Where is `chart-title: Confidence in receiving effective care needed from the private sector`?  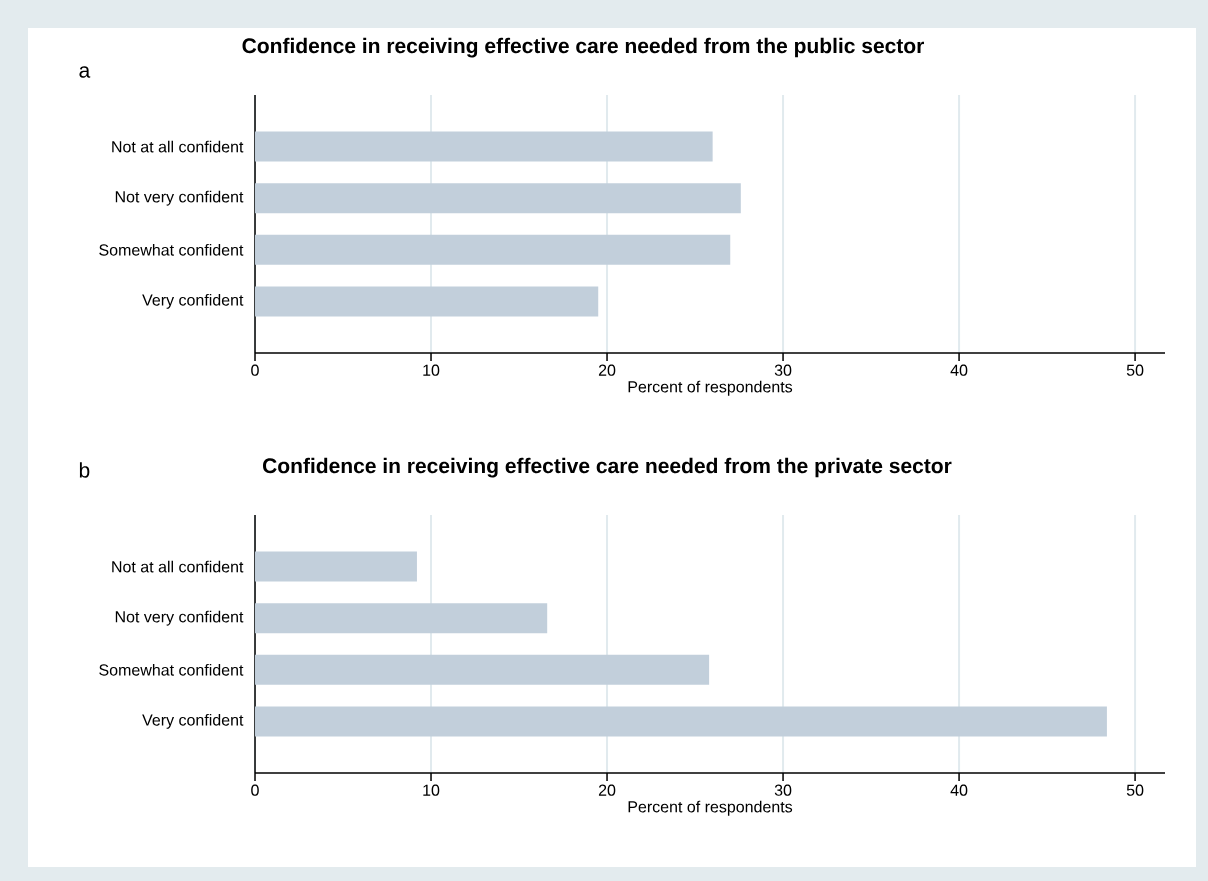 chart-title: Confidence in receiving effective care needed from the private sector is located at coordinates (607, 467).